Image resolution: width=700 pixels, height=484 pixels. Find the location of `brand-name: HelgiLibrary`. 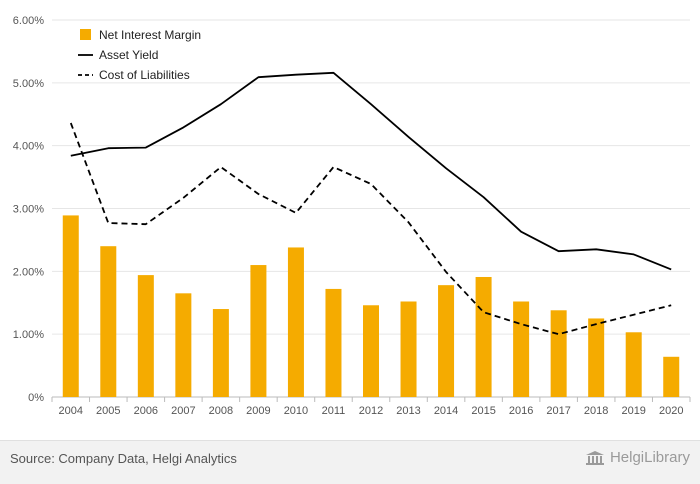

brand-name: HelgiLibrary is located at coordinates (649, 457).